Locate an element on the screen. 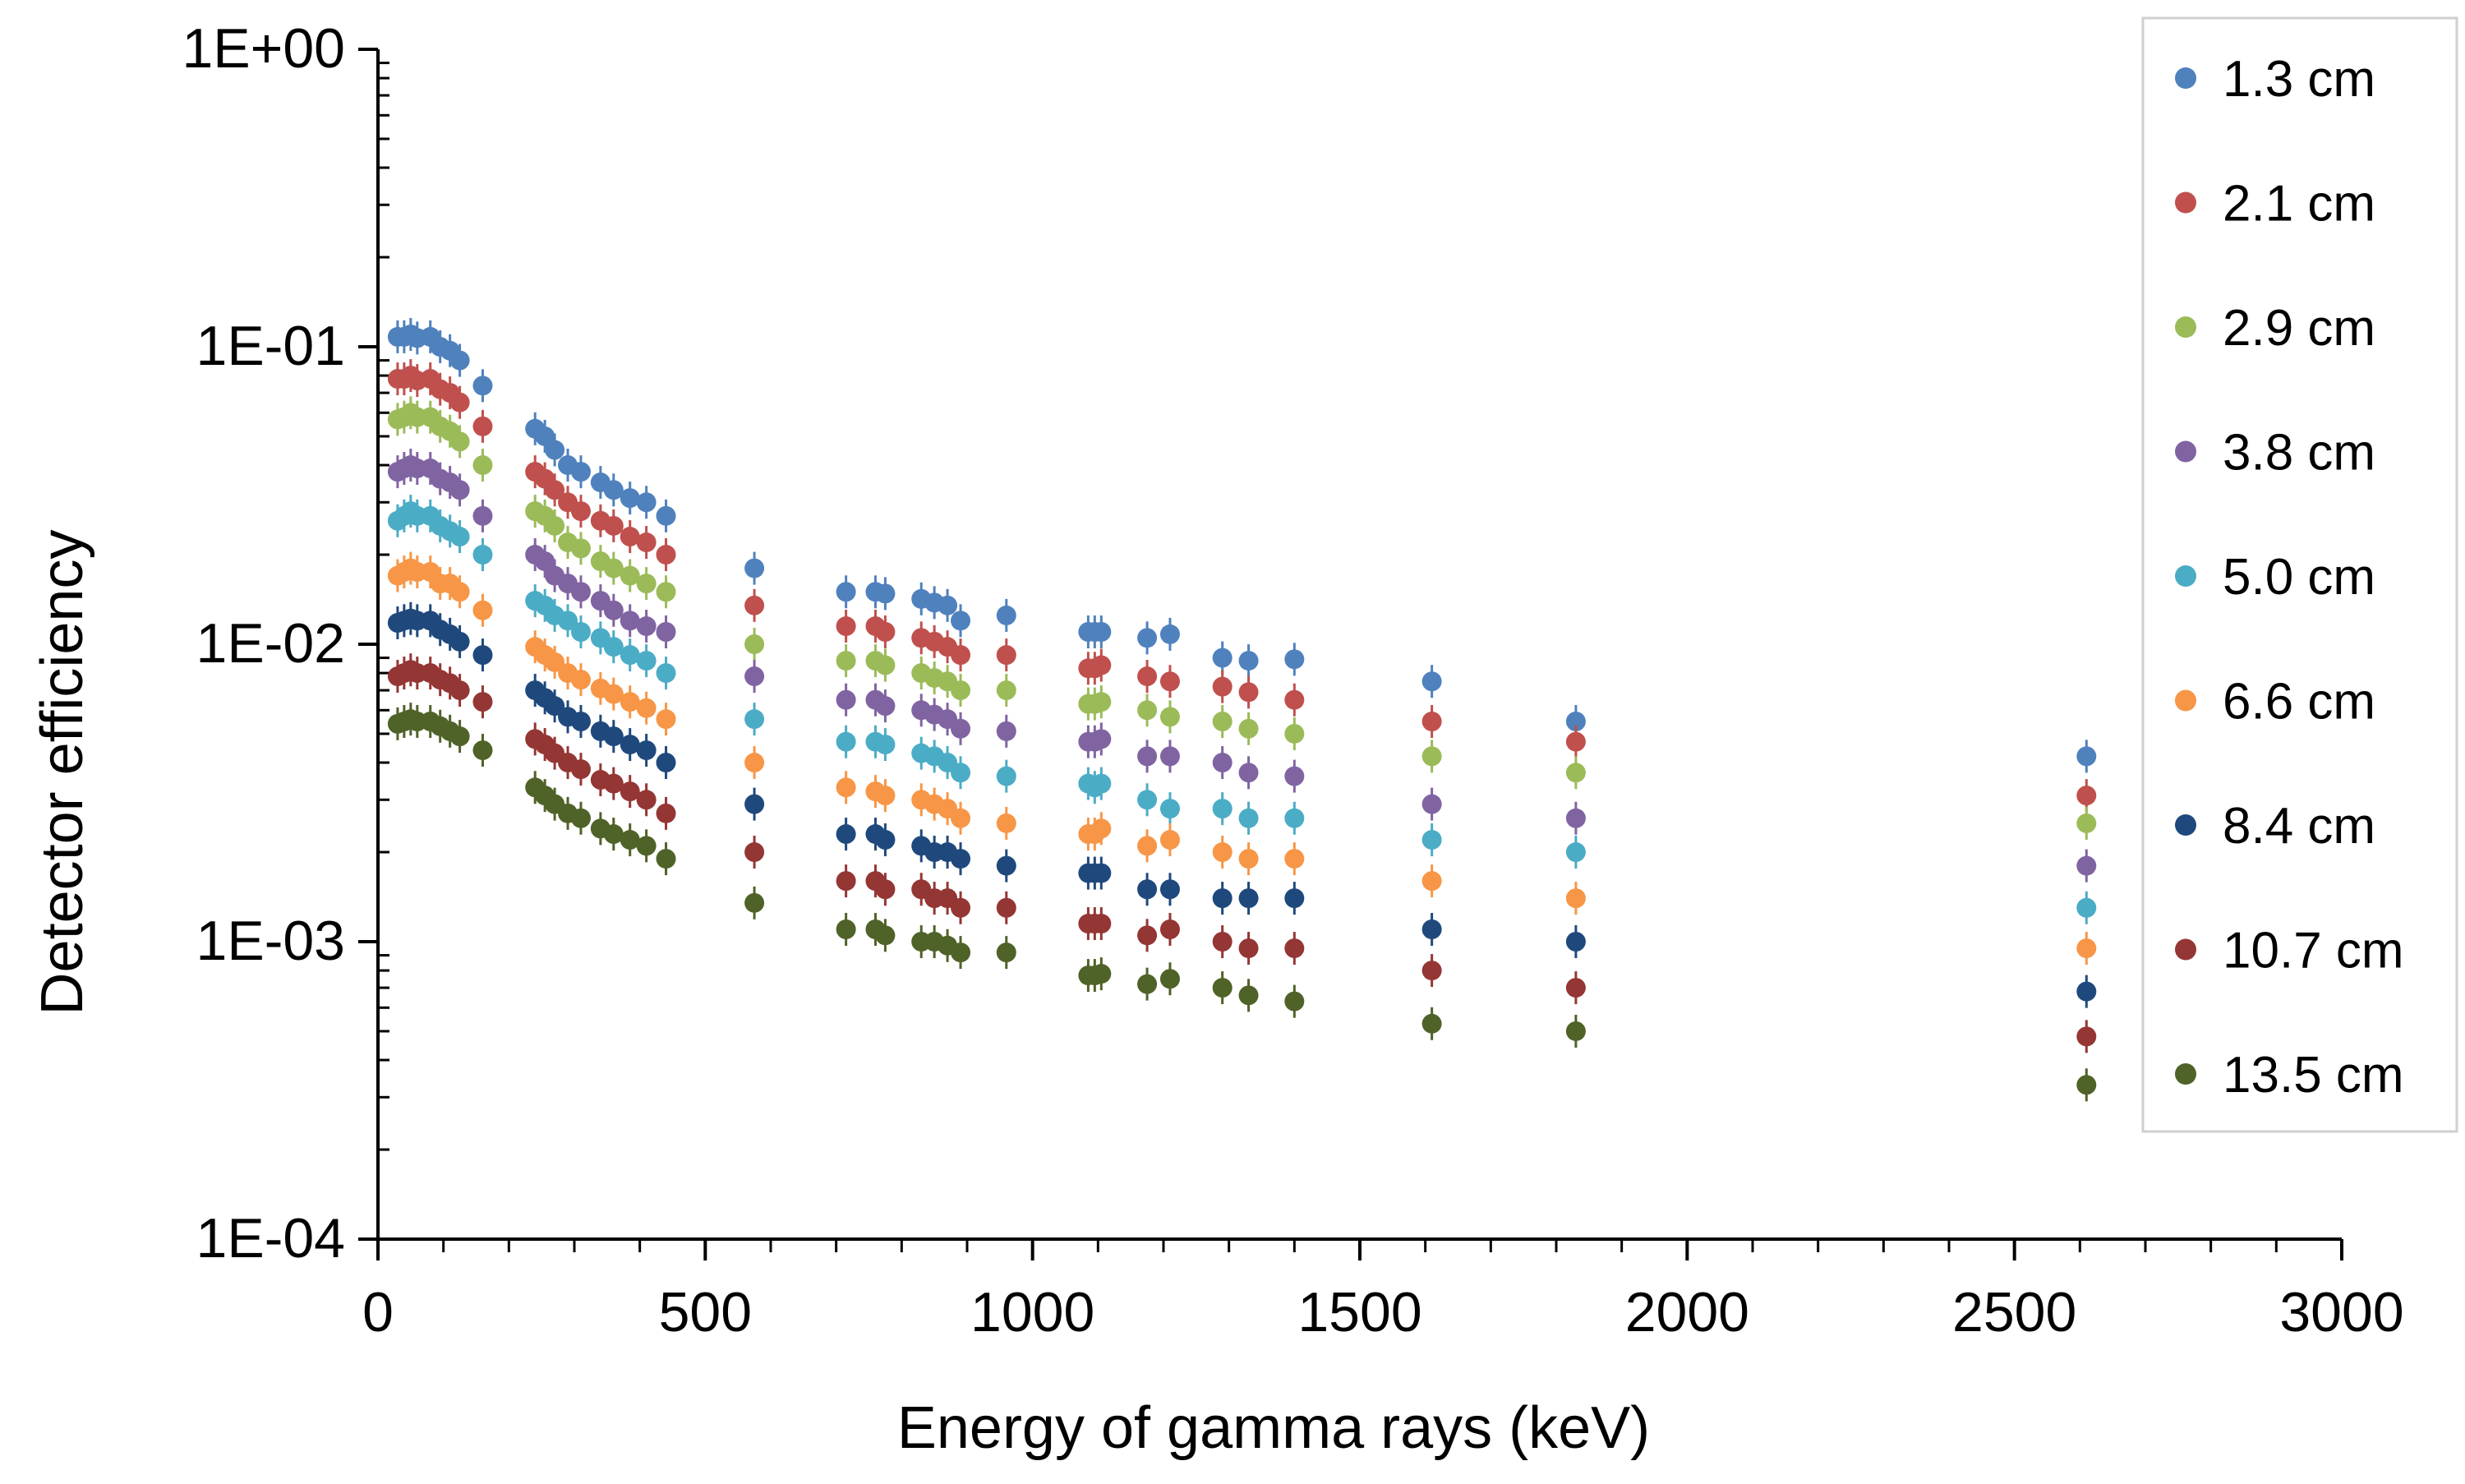 This screenshot has width=2465, height=1484. y-minor-ticks is located at coordinates (384, 607).